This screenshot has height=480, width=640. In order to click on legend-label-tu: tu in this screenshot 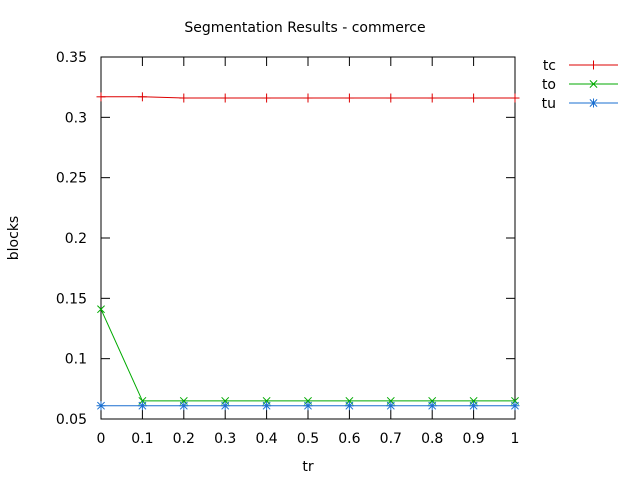, I will do `click(549, 104)`.